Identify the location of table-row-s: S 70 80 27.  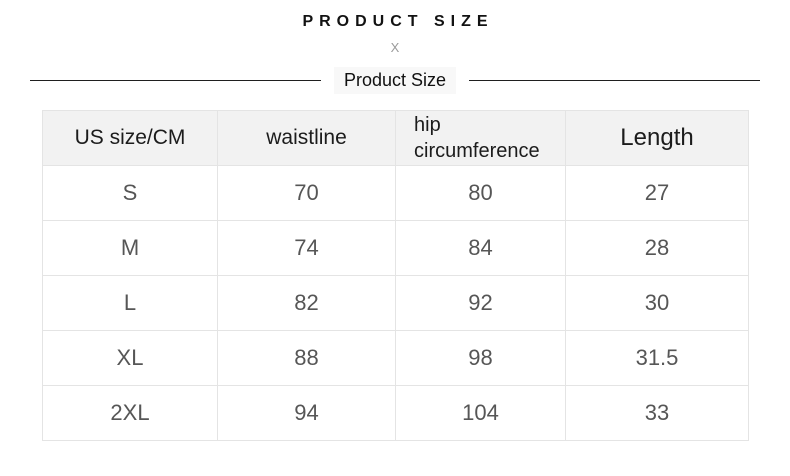
(395, 193).